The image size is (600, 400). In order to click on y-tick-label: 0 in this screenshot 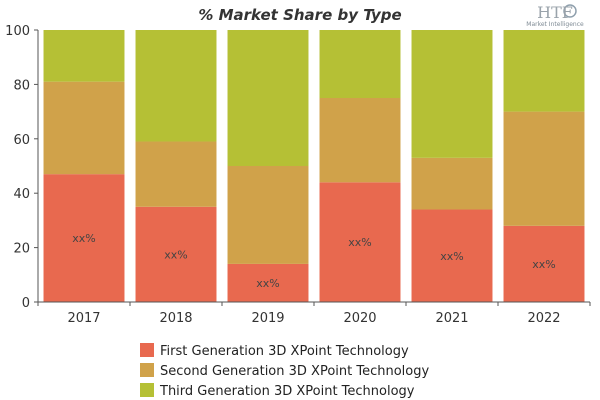, I will do `click(26, 303)`.